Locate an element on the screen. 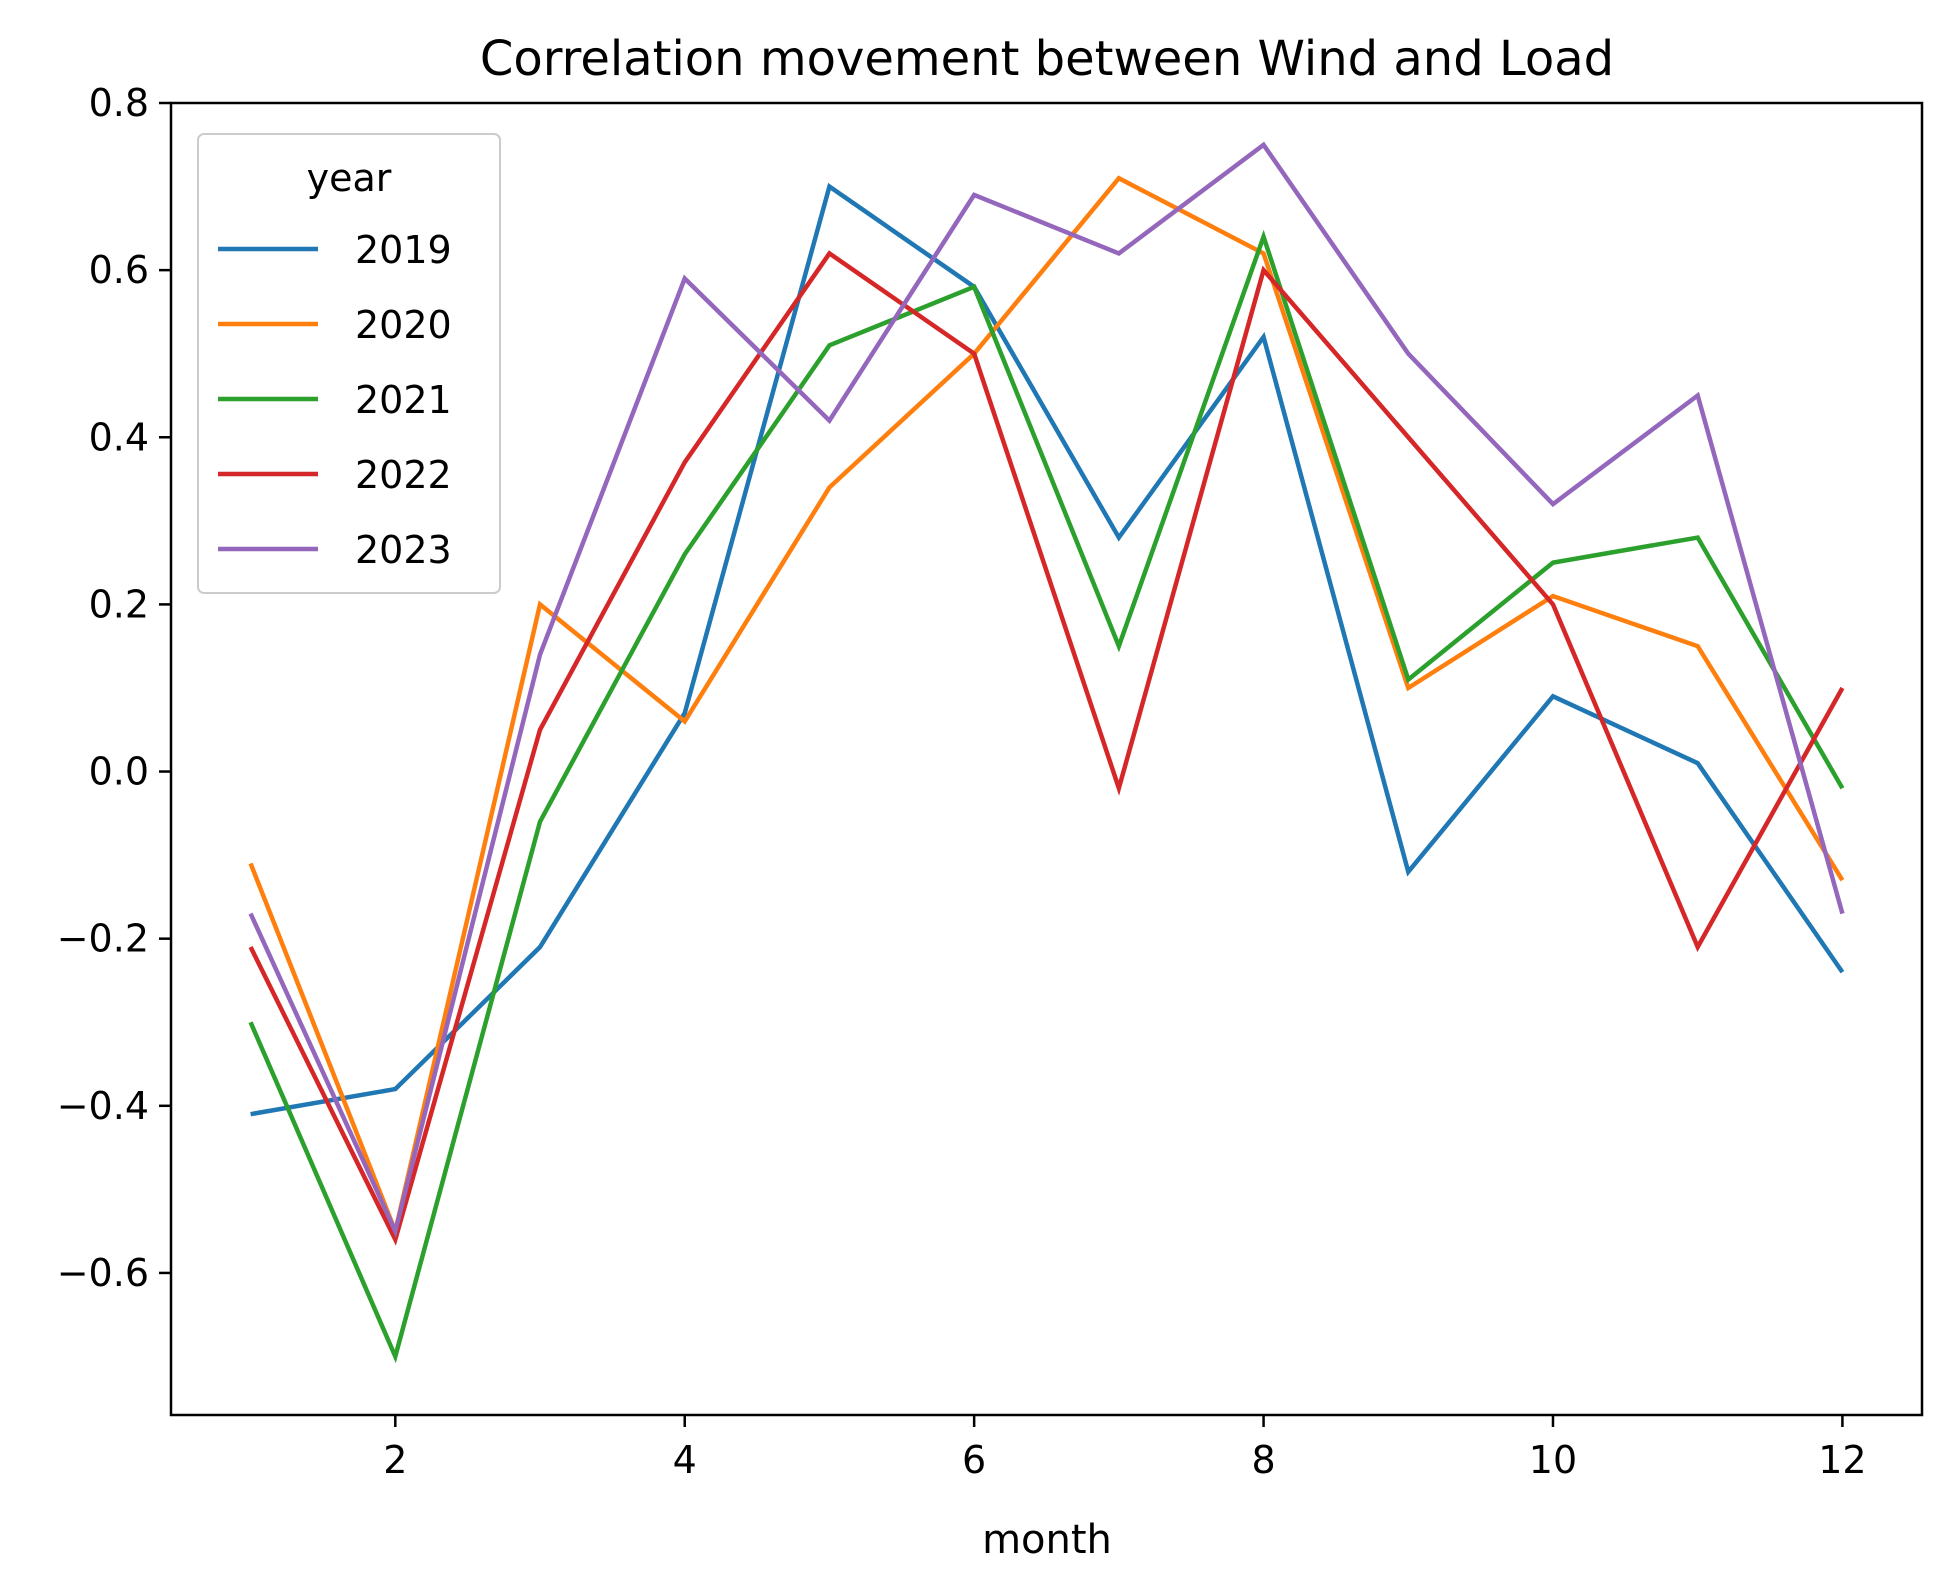 The width and height of the screenshot is (1946, 1574). x-tick-label: 10 is located at coordinates (1553, 1460).